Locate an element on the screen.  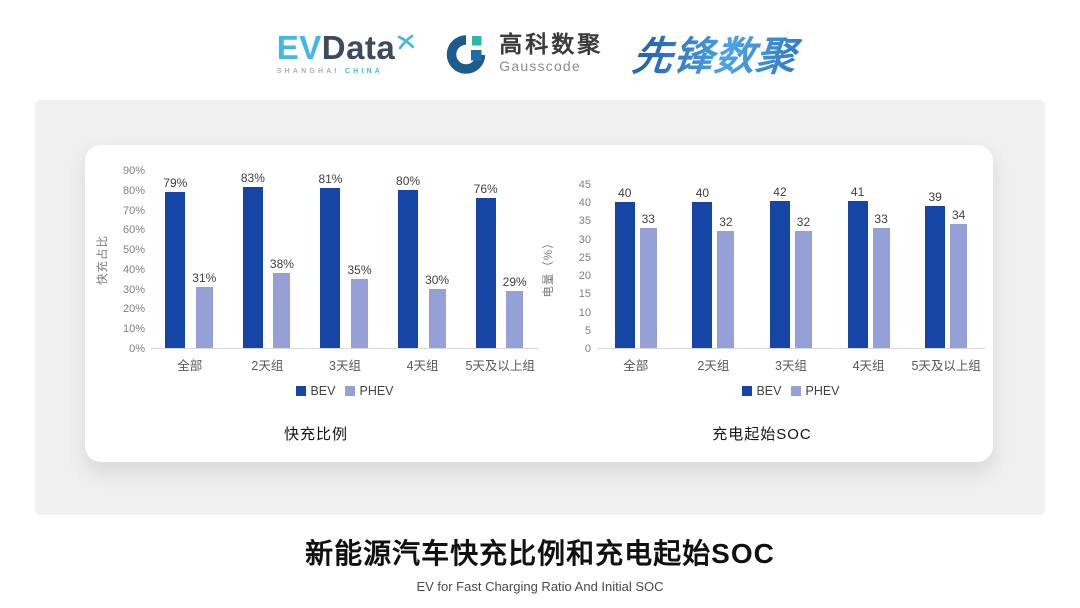
bar-value-label: 76% is located at coordinates (485, 188).